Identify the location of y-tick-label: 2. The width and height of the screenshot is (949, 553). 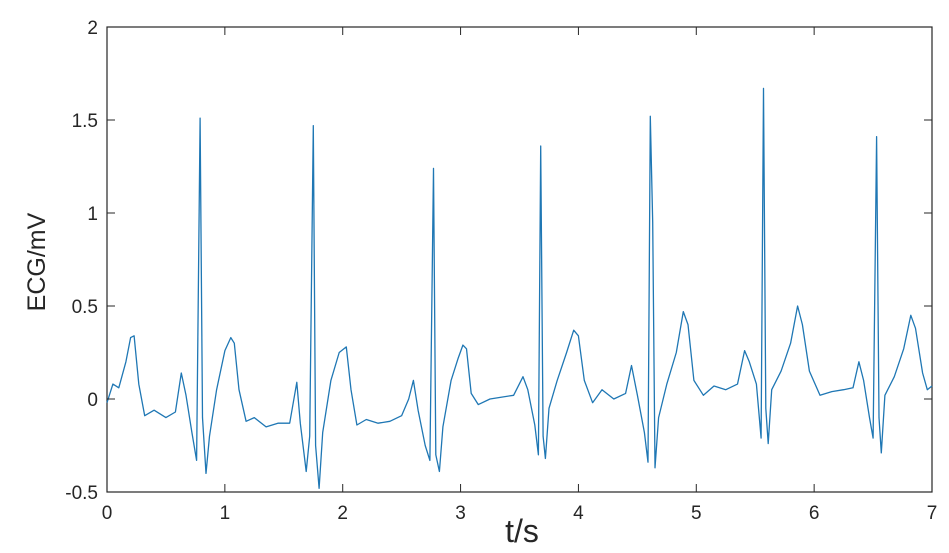
(92, 28).